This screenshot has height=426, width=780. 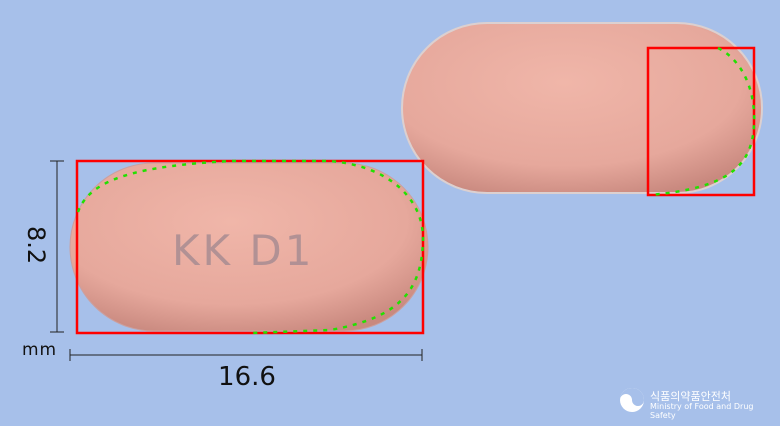 What do you see at coordinates (40, 350) in the screenshot?
I see `unit-label: mm` at bounding box center [40, 350].